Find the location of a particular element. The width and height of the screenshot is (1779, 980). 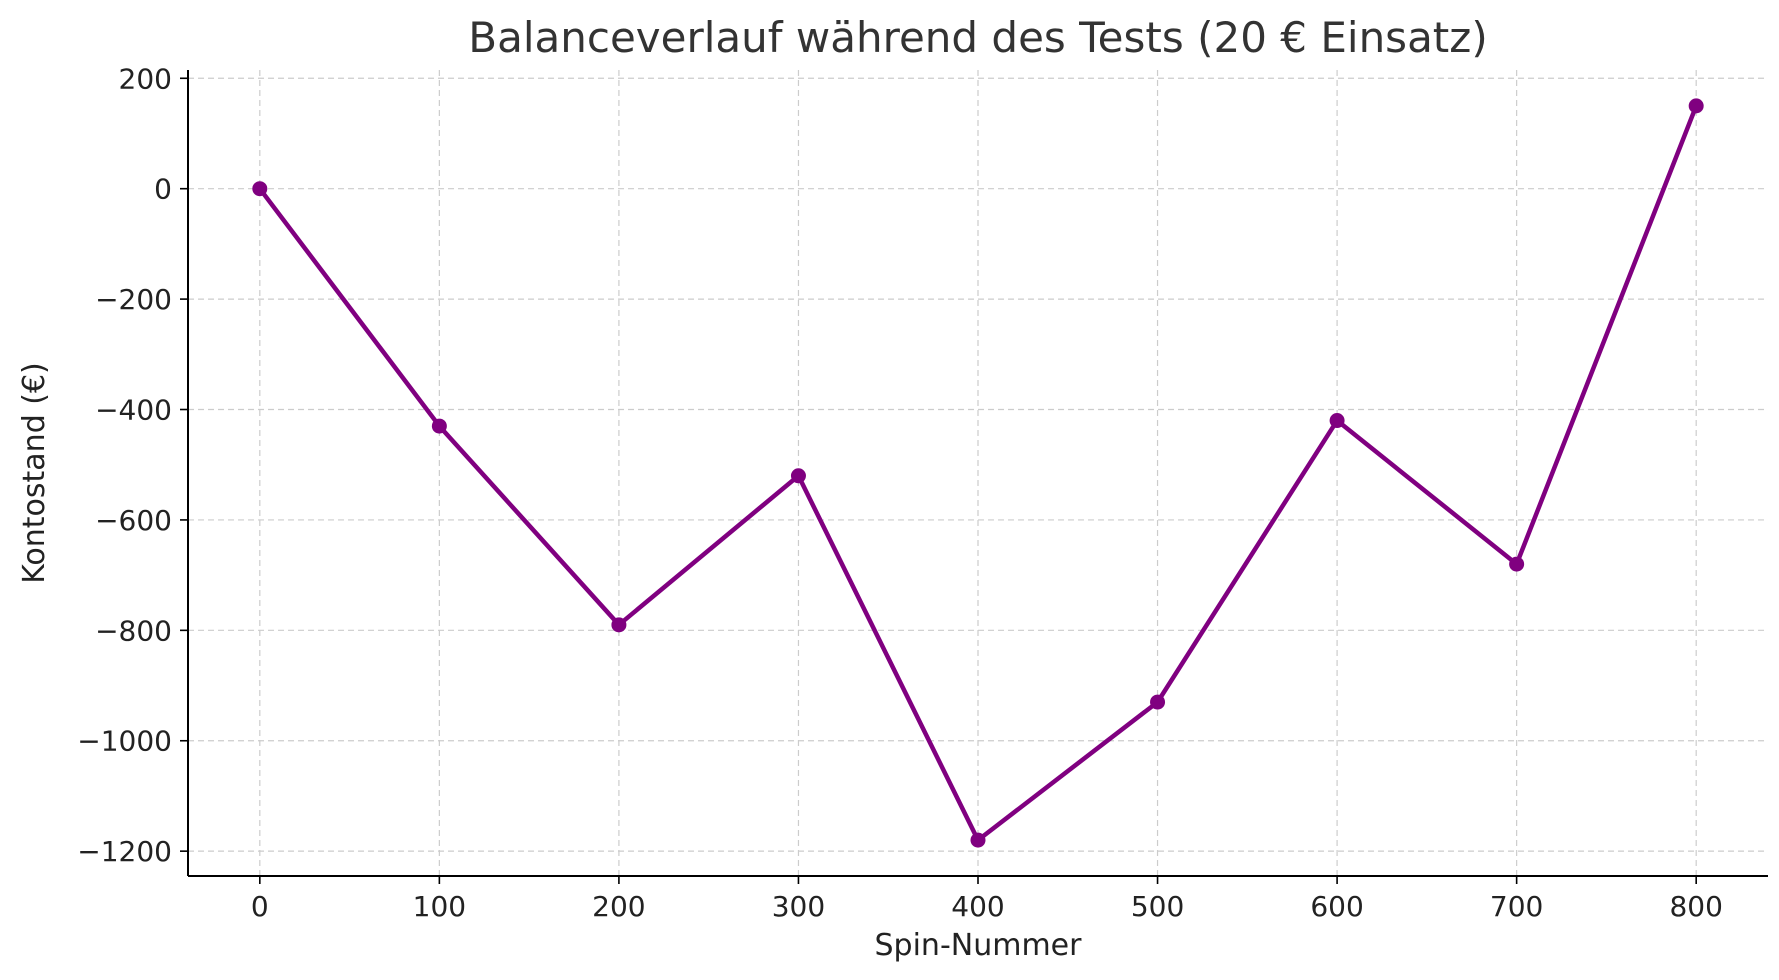

y-axis-label: Kontostand (€) is located at coordinates (34, 473).